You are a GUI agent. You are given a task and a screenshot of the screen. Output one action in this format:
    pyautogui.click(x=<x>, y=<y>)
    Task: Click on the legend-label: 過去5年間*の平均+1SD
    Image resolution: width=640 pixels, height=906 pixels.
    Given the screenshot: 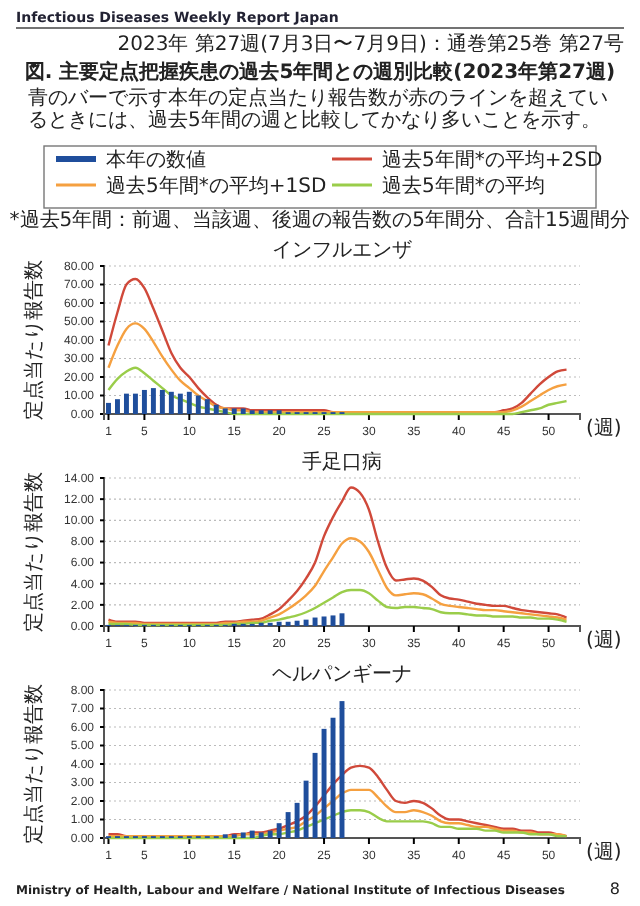 What is the action you would take?
    pyautogui.click(x=216, y=186)
    